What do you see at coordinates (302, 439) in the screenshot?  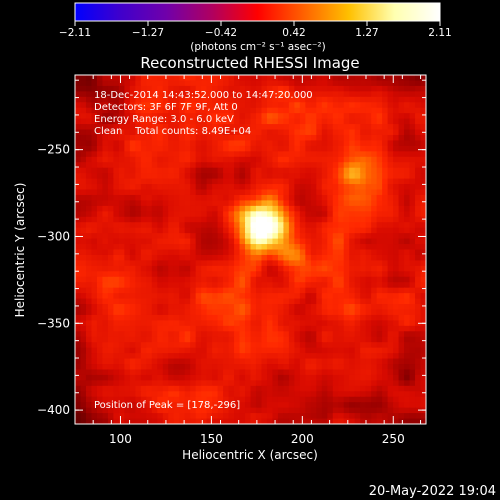 I see `x-tick-label: 200` at bounding box center [302, 439].